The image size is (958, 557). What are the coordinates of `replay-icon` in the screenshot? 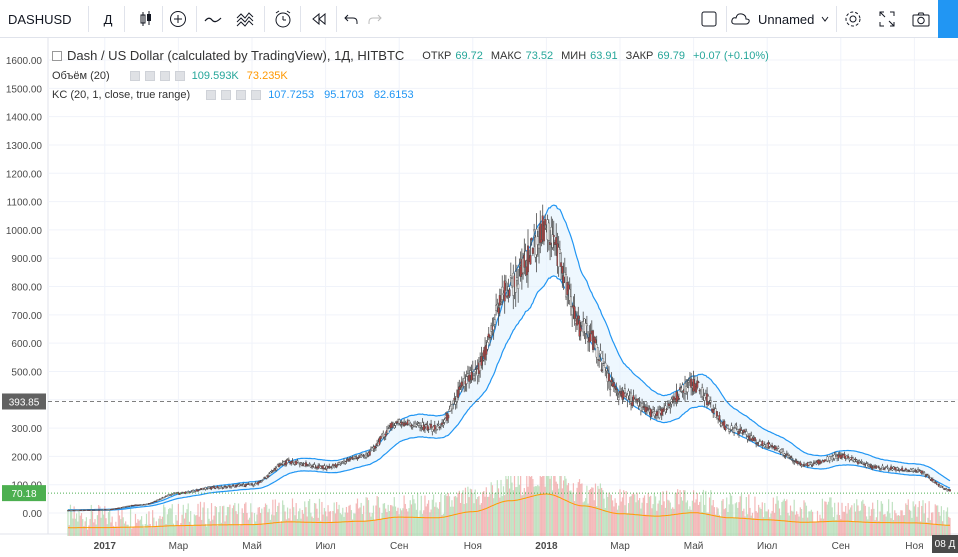 It's located at (319, 19).